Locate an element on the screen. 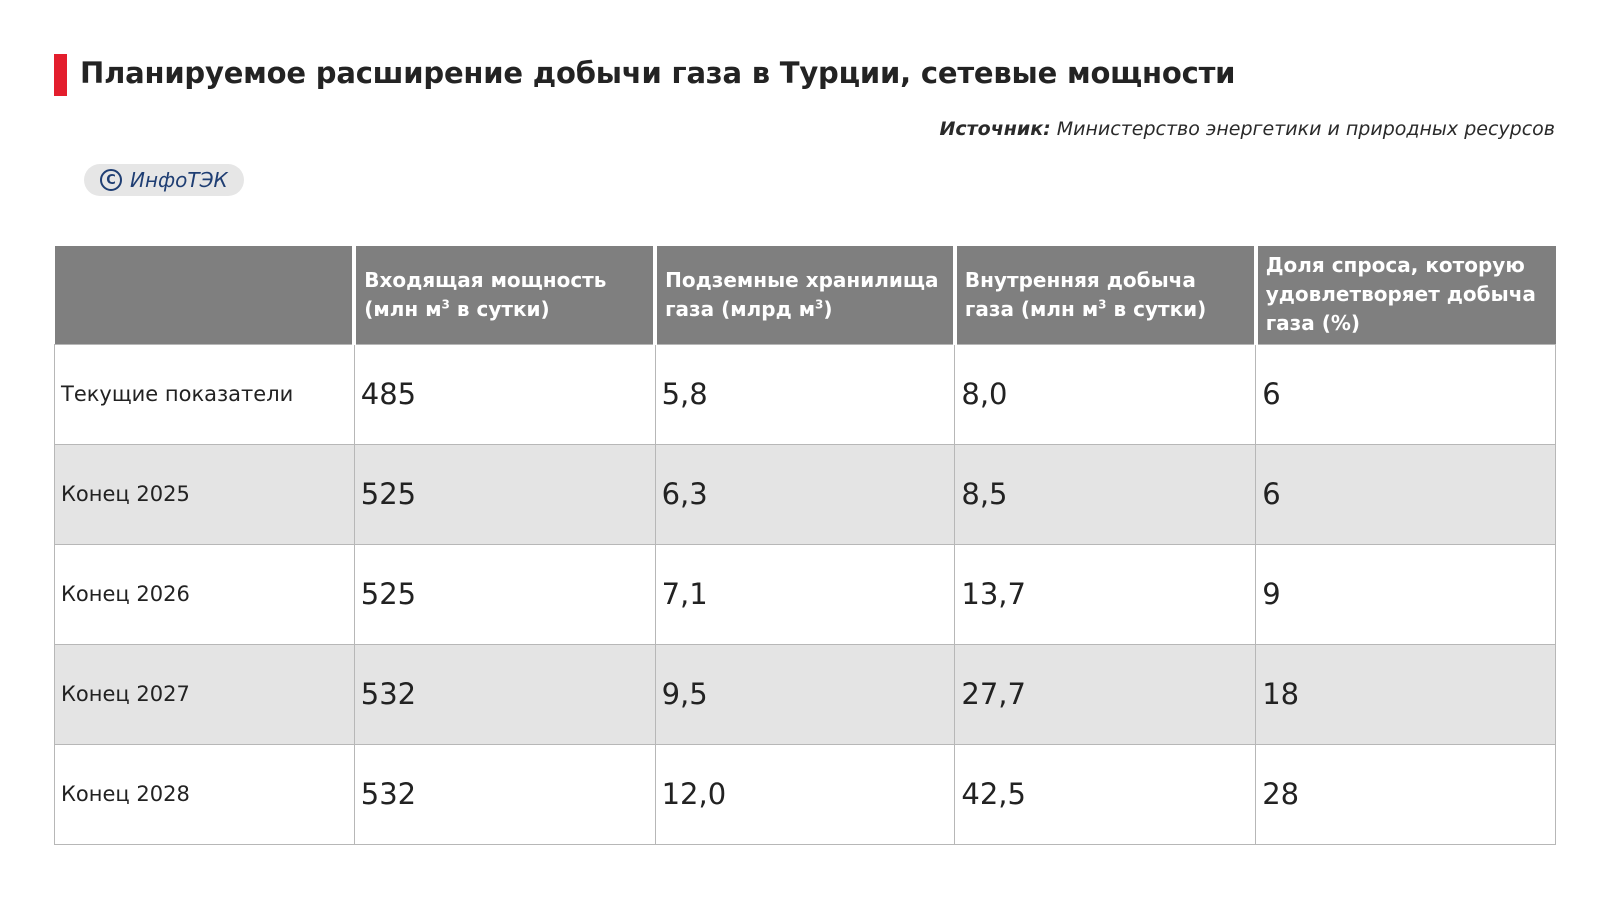  header-cell: Входящая мощность (млн м3 в сутки) is located at coordinates (504, 295).